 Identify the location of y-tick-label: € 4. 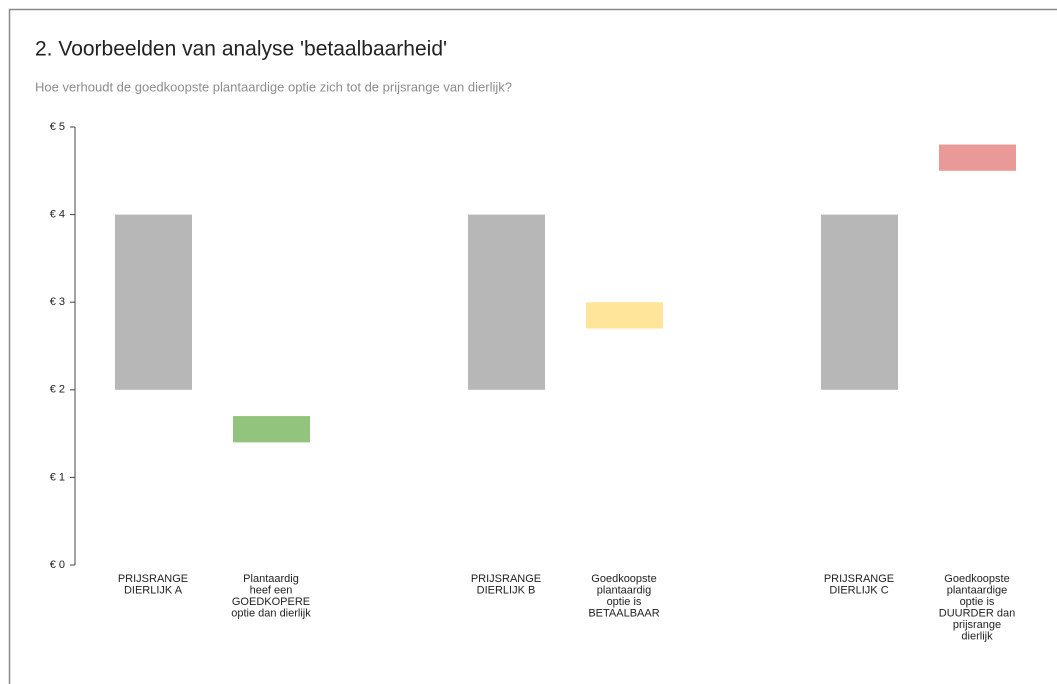
(57, 215).